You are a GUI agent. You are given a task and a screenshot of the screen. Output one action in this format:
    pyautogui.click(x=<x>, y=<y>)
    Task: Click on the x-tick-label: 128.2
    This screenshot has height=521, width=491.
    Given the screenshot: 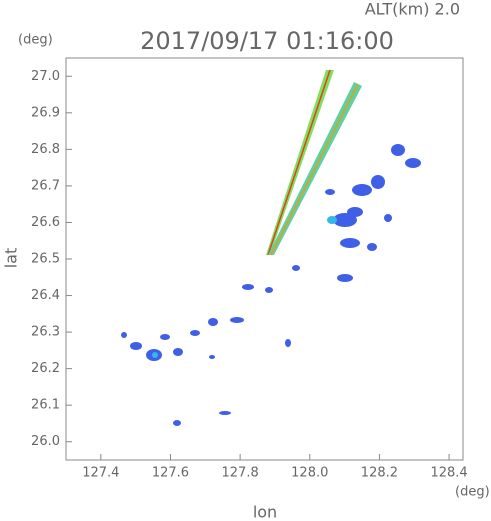 What is the action you would take?
    pyautogui.click(x=379, y=473)
    